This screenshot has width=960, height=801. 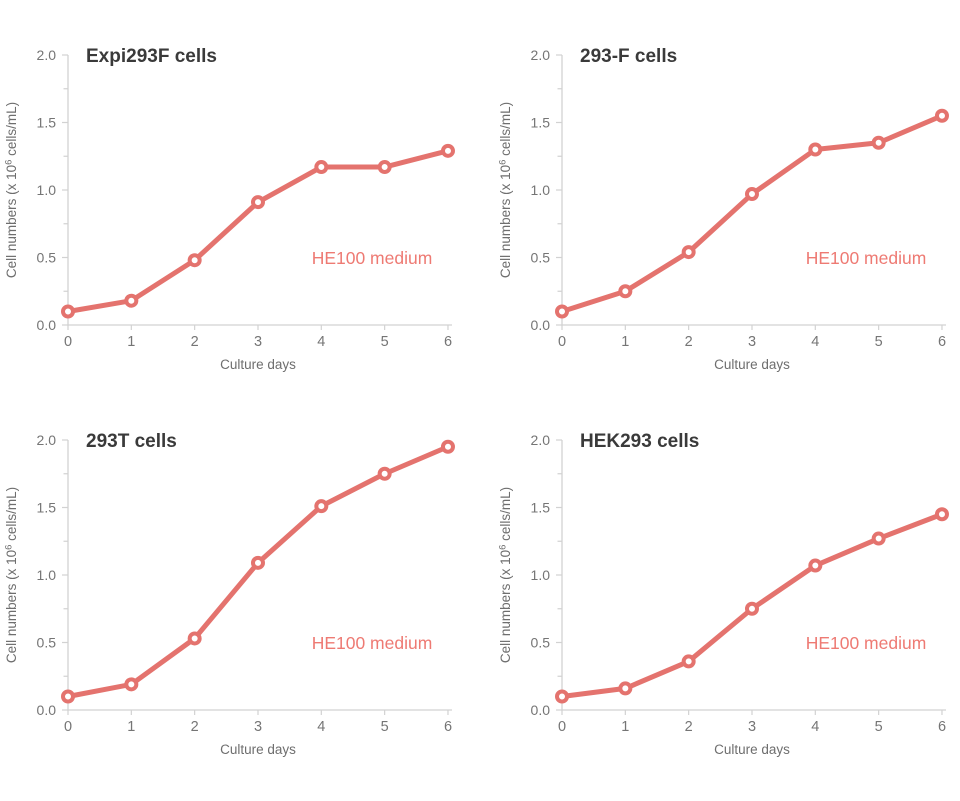 What do you see at coordinates (628, 56) in the screenshot?
I see `chart-title: 293-F cells` at bounding box center [628, 56].